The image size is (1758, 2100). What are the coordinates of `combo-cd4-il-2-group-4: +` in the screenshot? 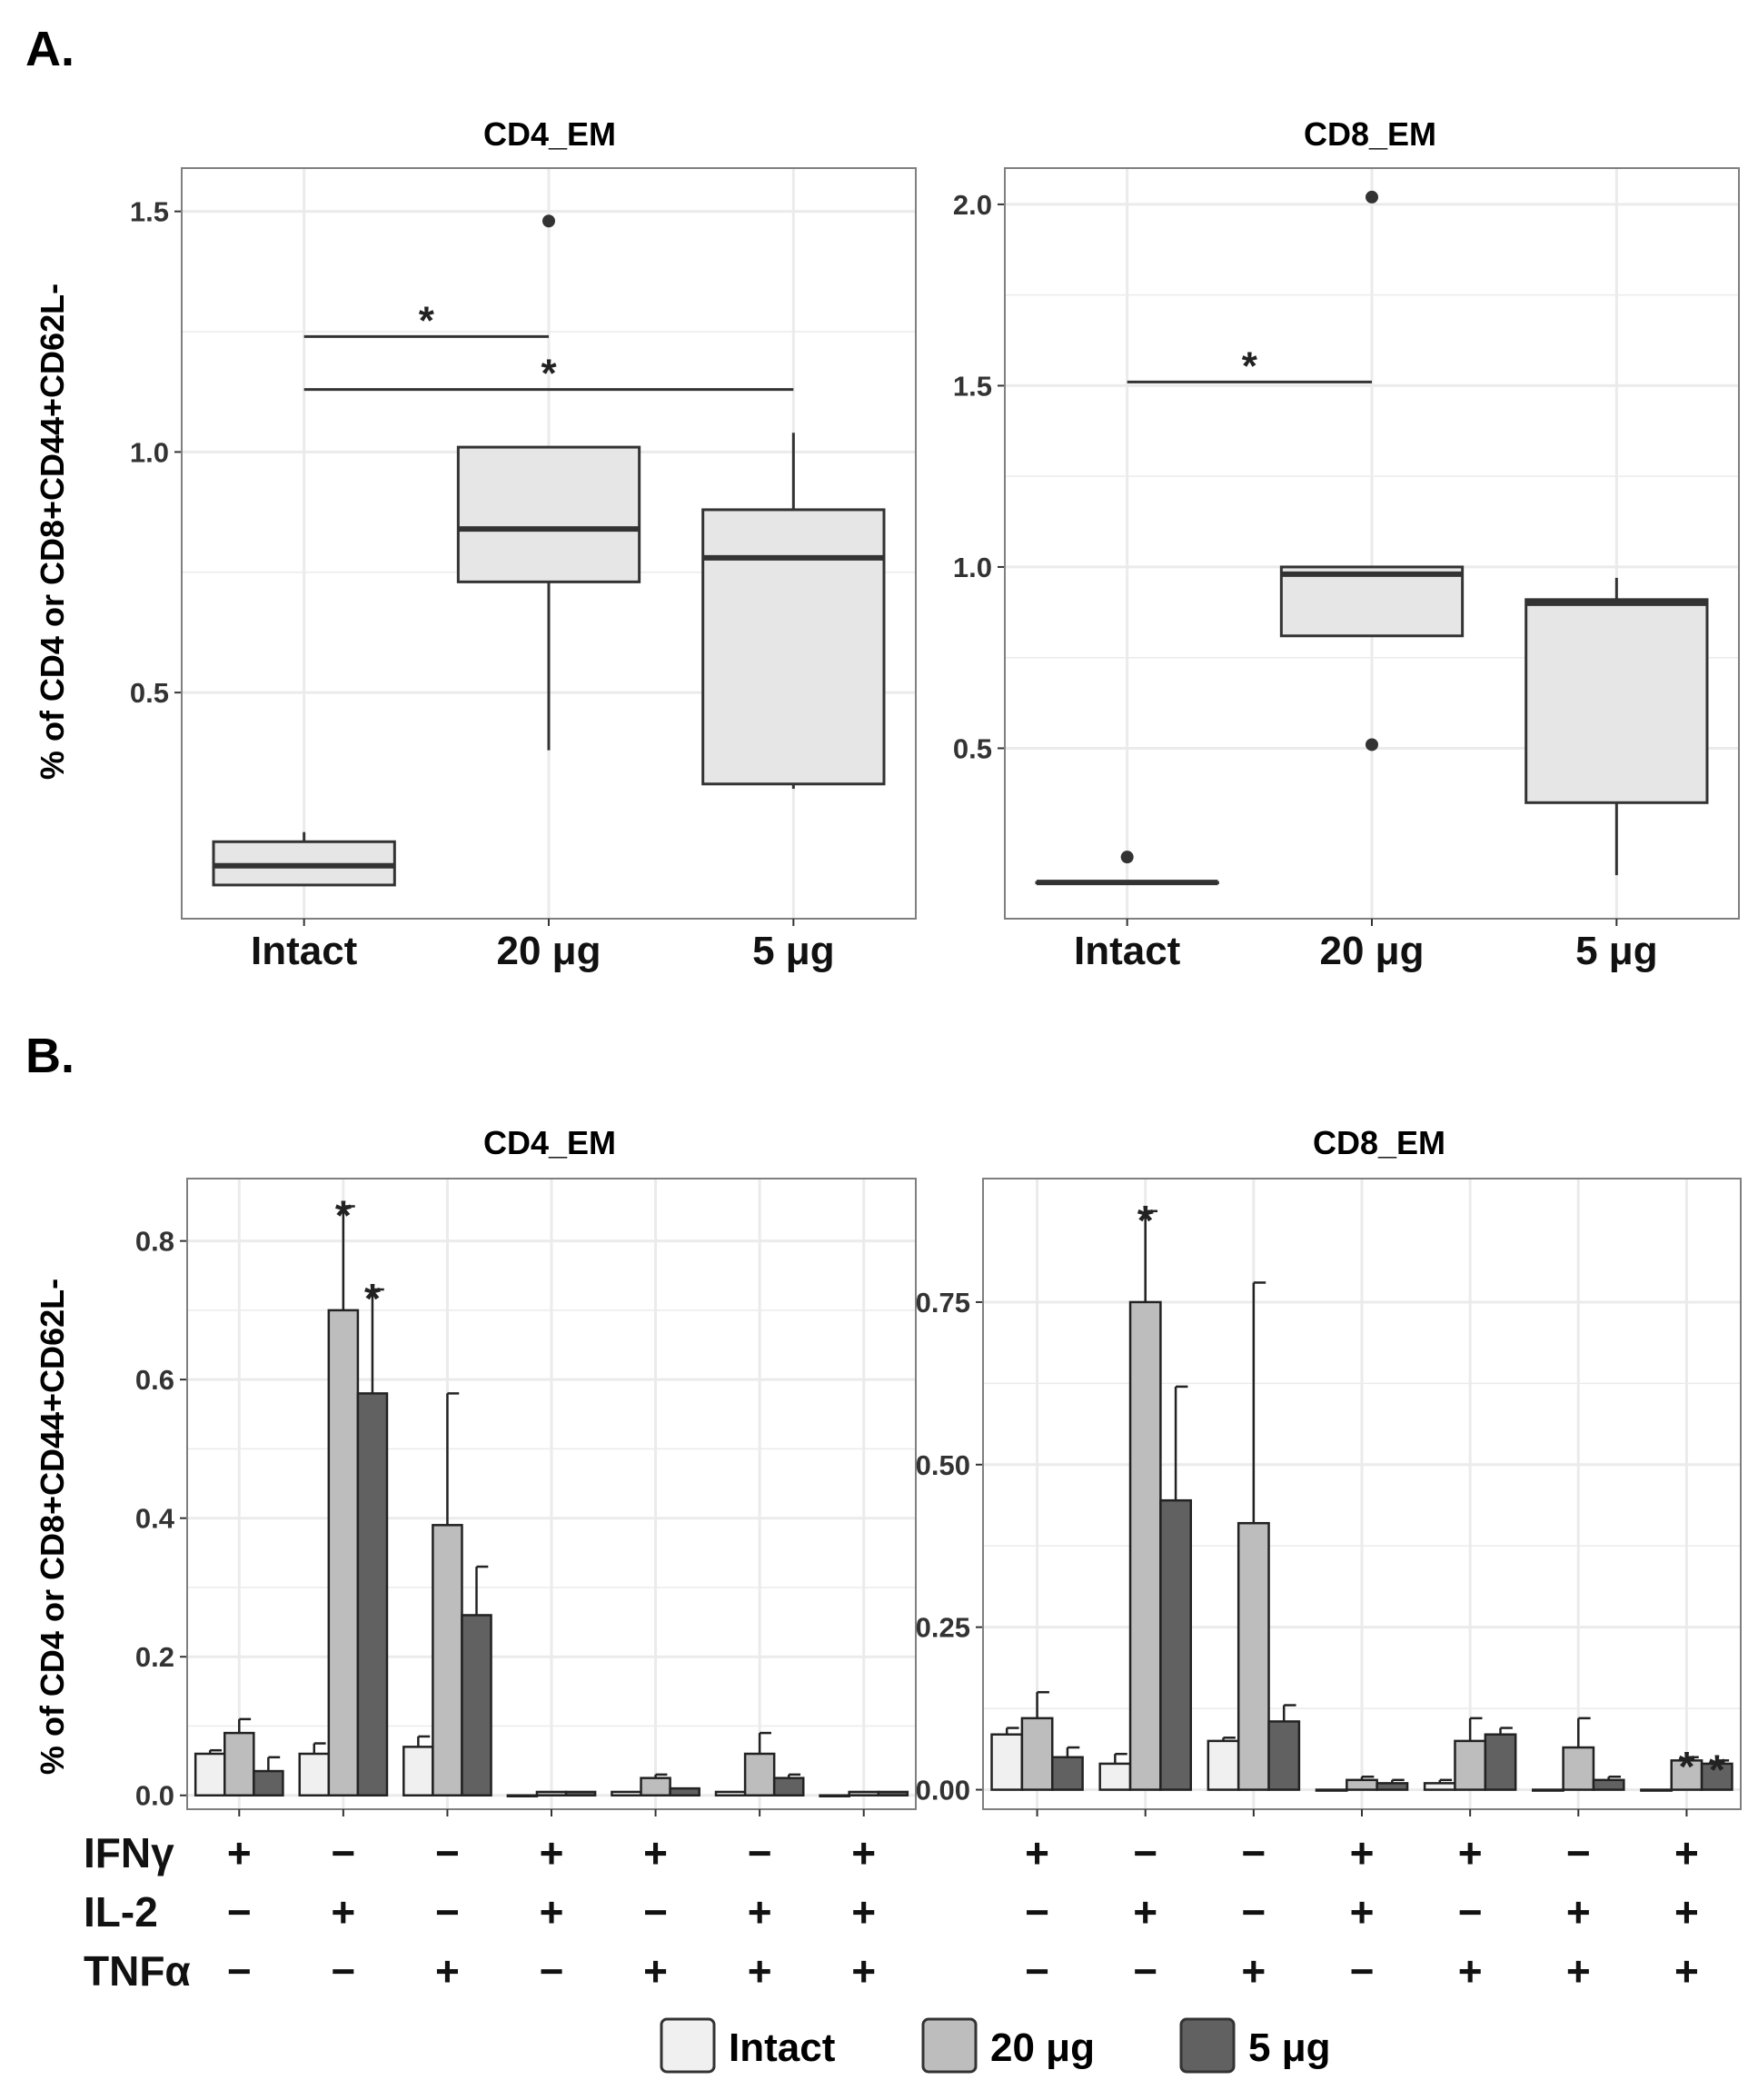 It's located at (552, 1912).